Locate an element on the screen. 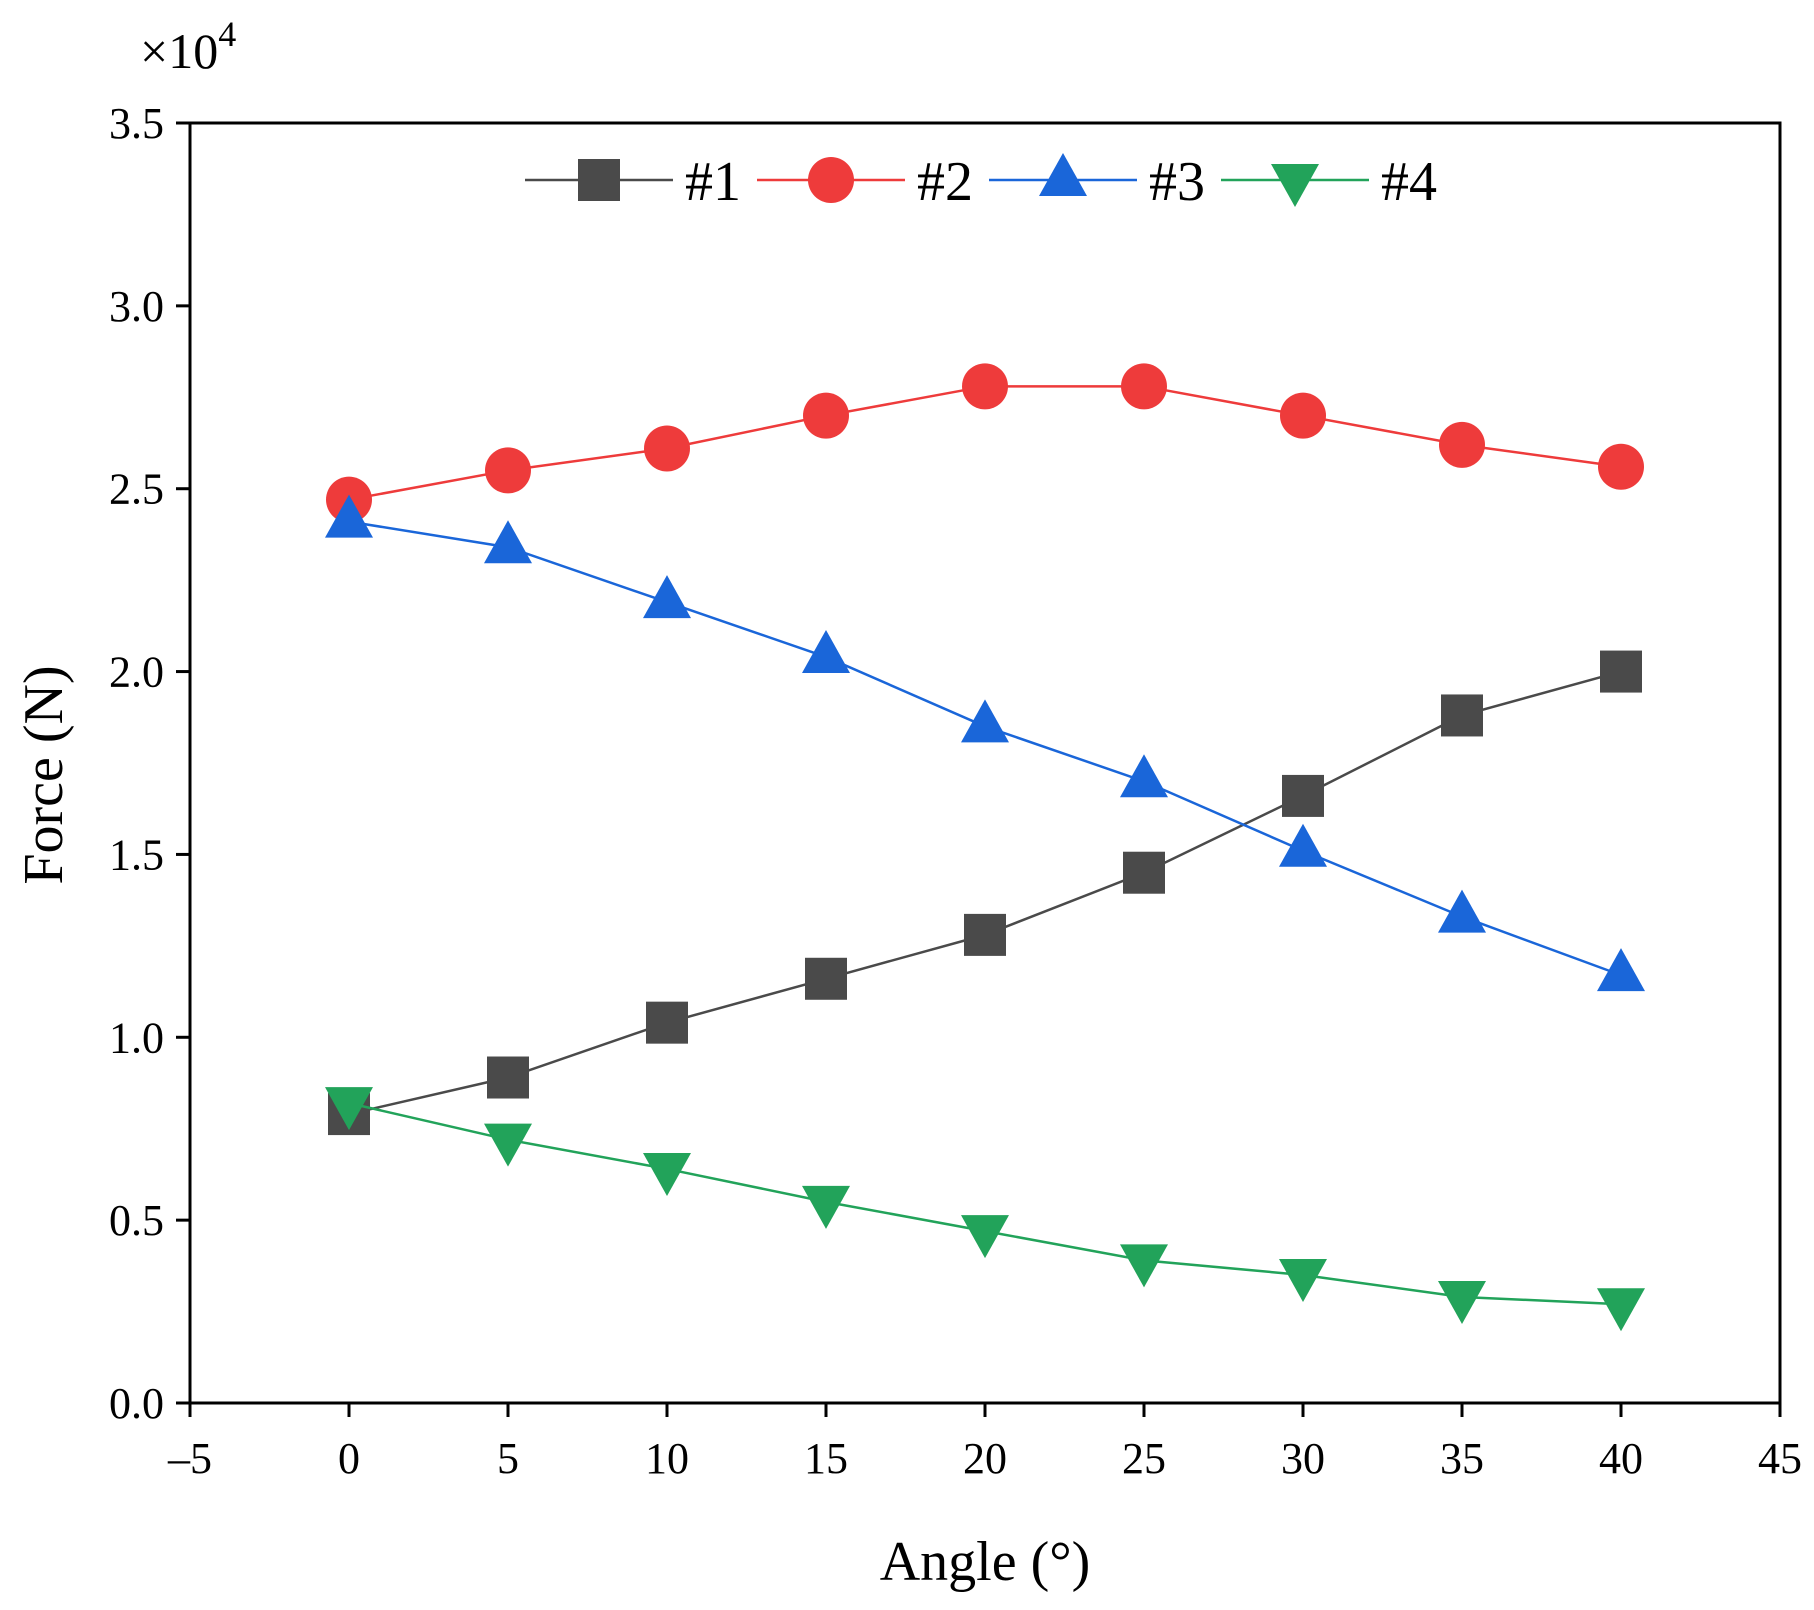 Image resolution: width=1814 pixels, height=1610 pixels. x-tick-label: –5 is located at coordinates (189, 1458).